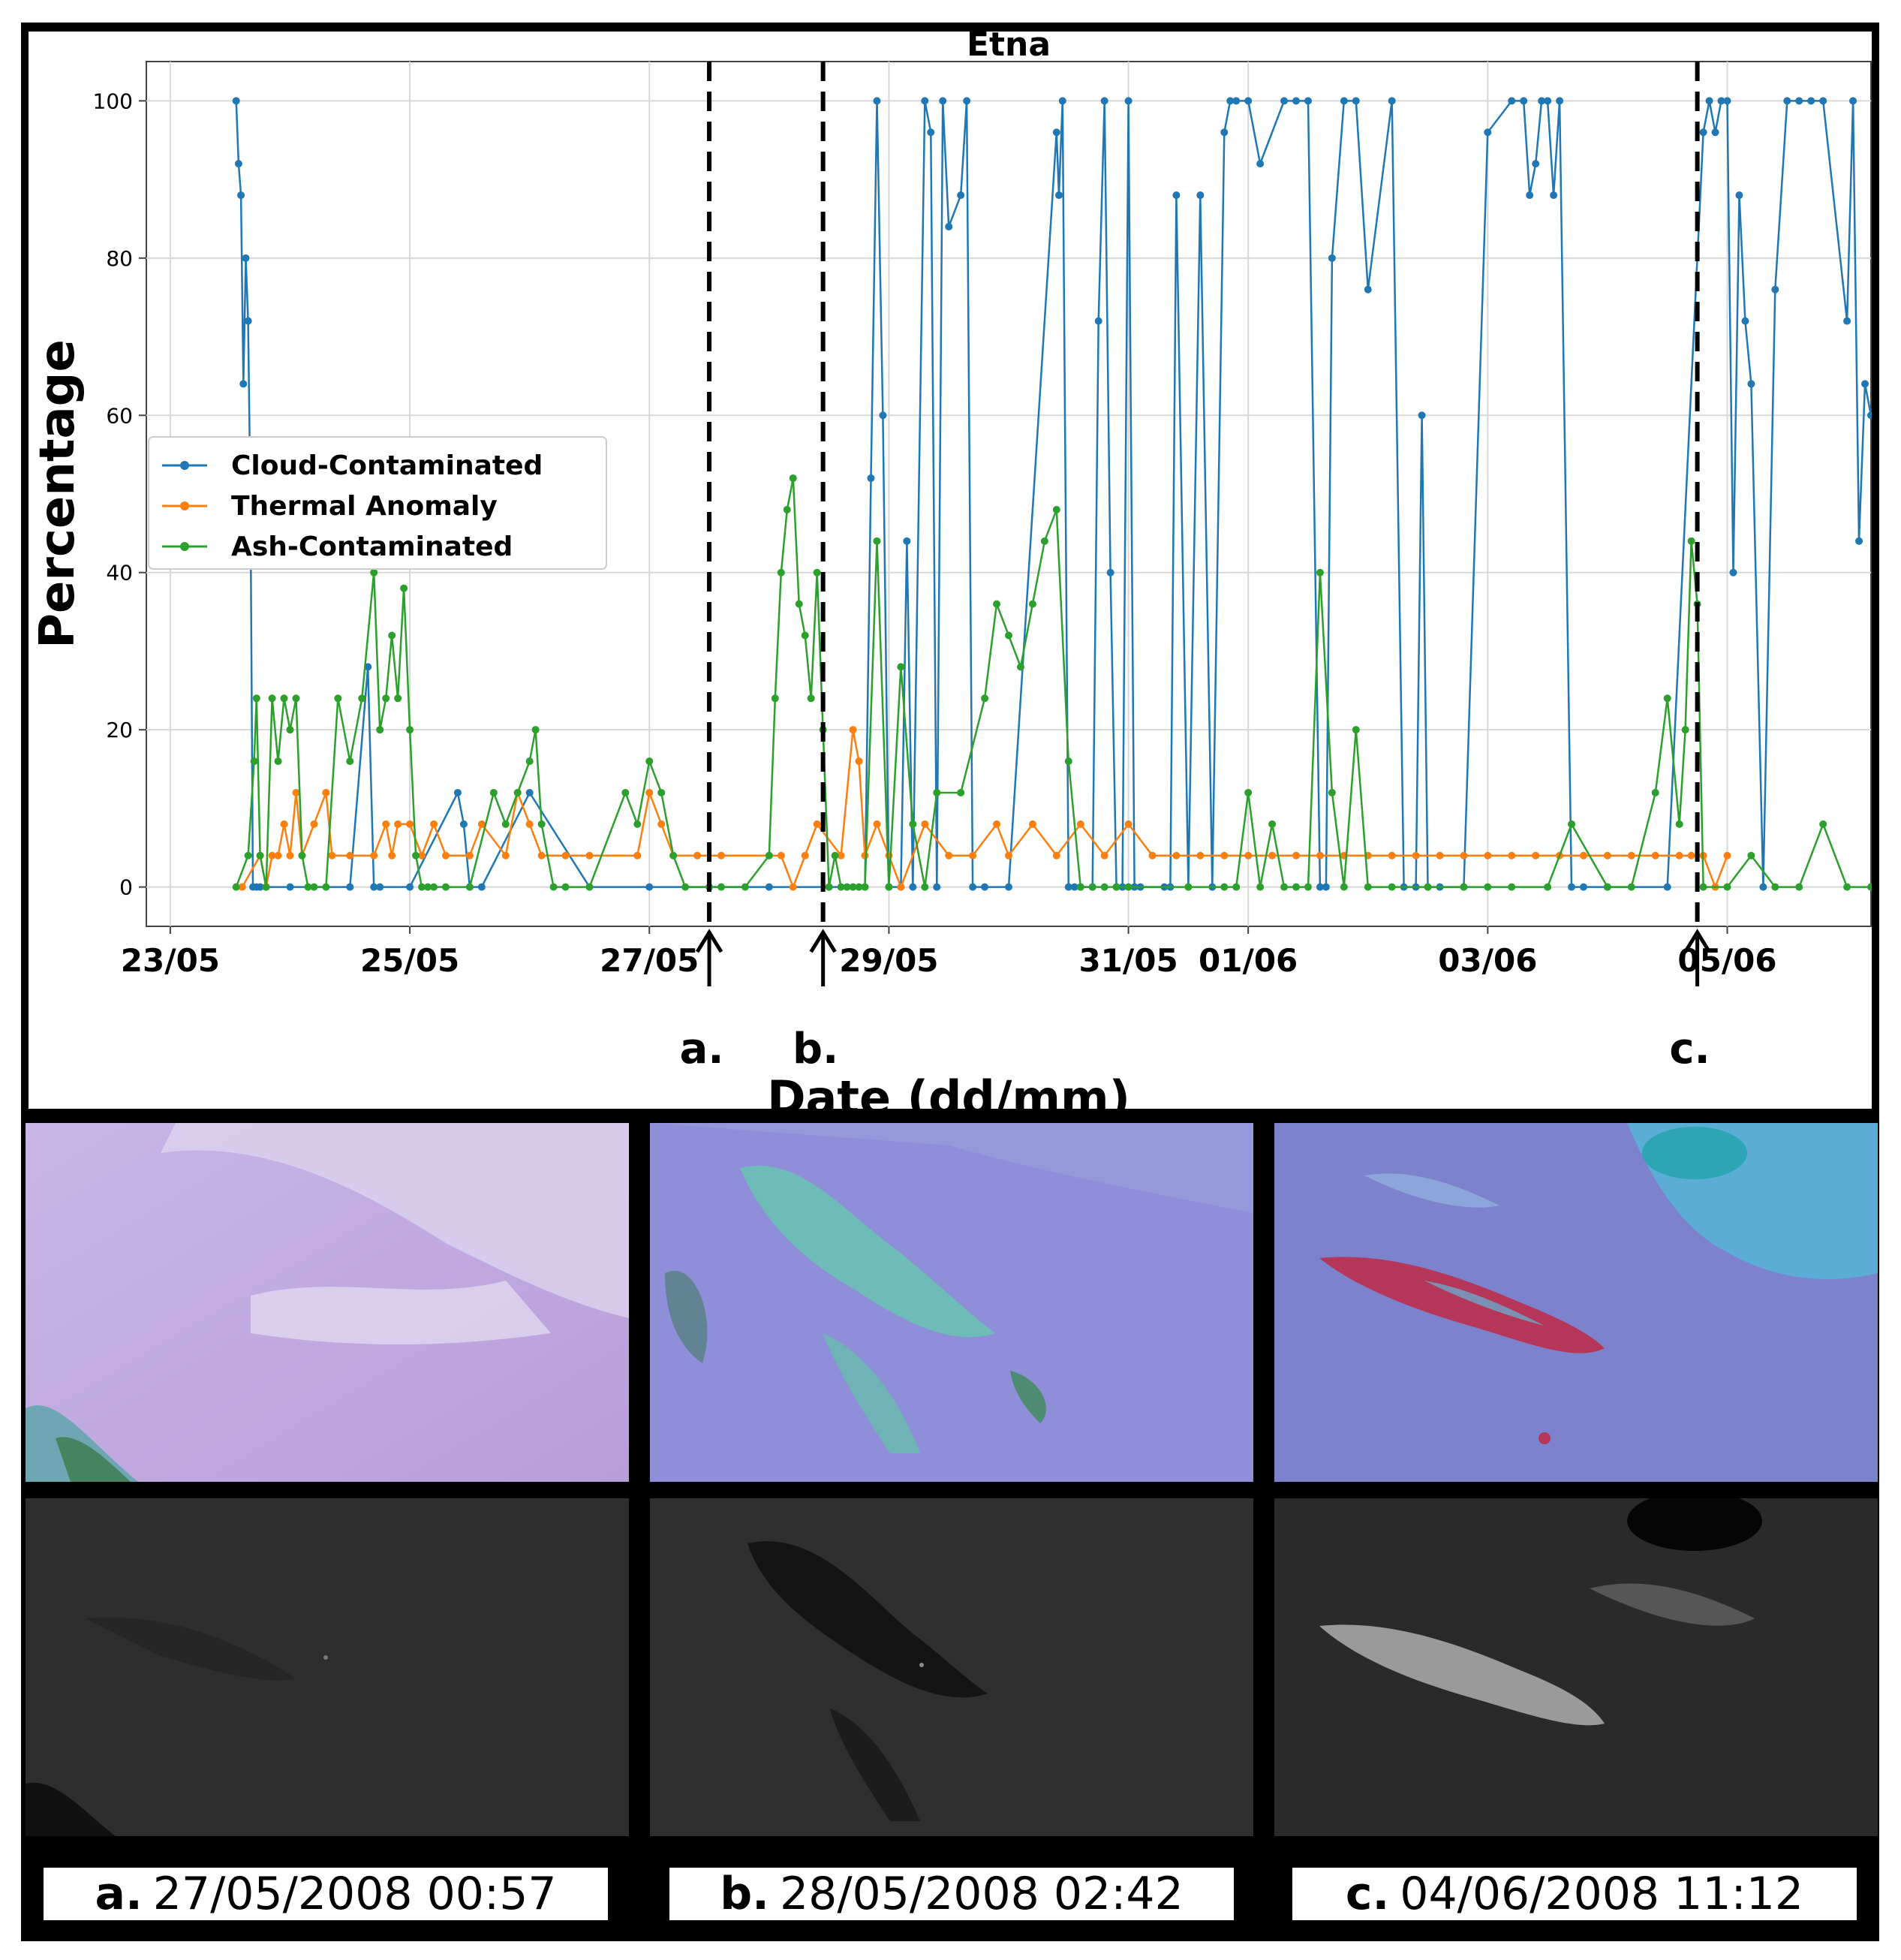  What do you see at coordinates (649, 960) in the screenshot?
I see `x-tick-label: 27/05` at bounding box center [649, 960].